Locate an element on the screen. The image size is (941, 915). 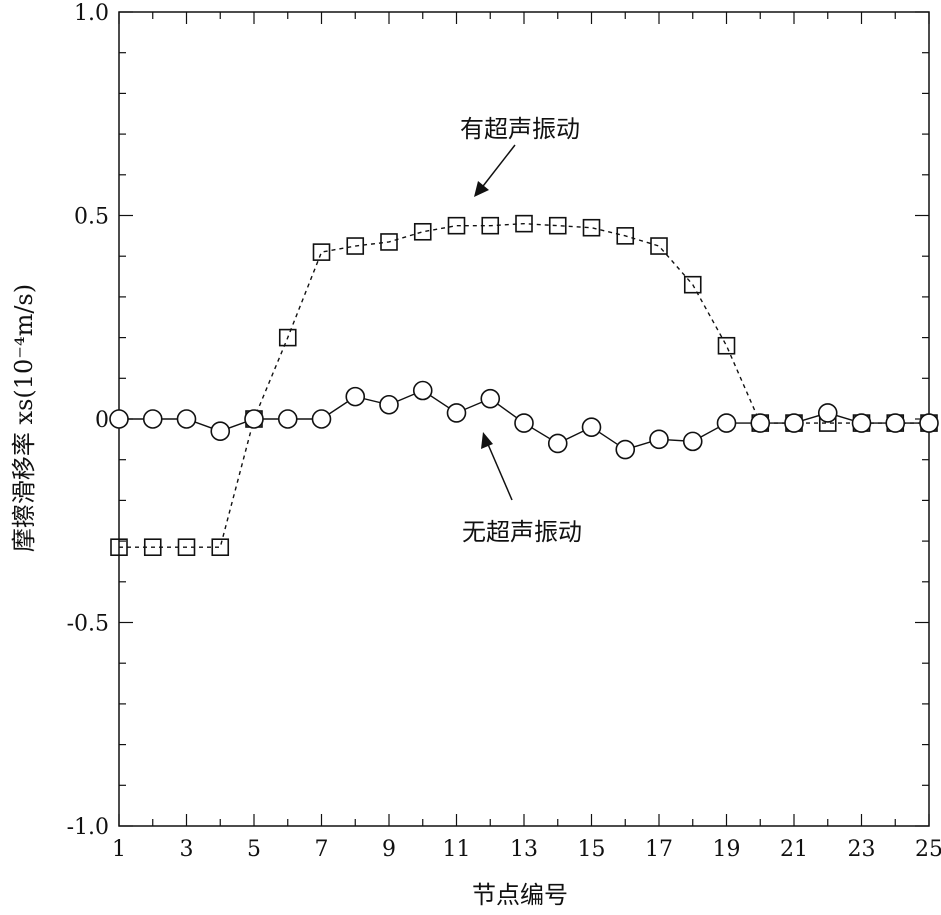
annotation-arrow-with is located at coordinates (497, 167).